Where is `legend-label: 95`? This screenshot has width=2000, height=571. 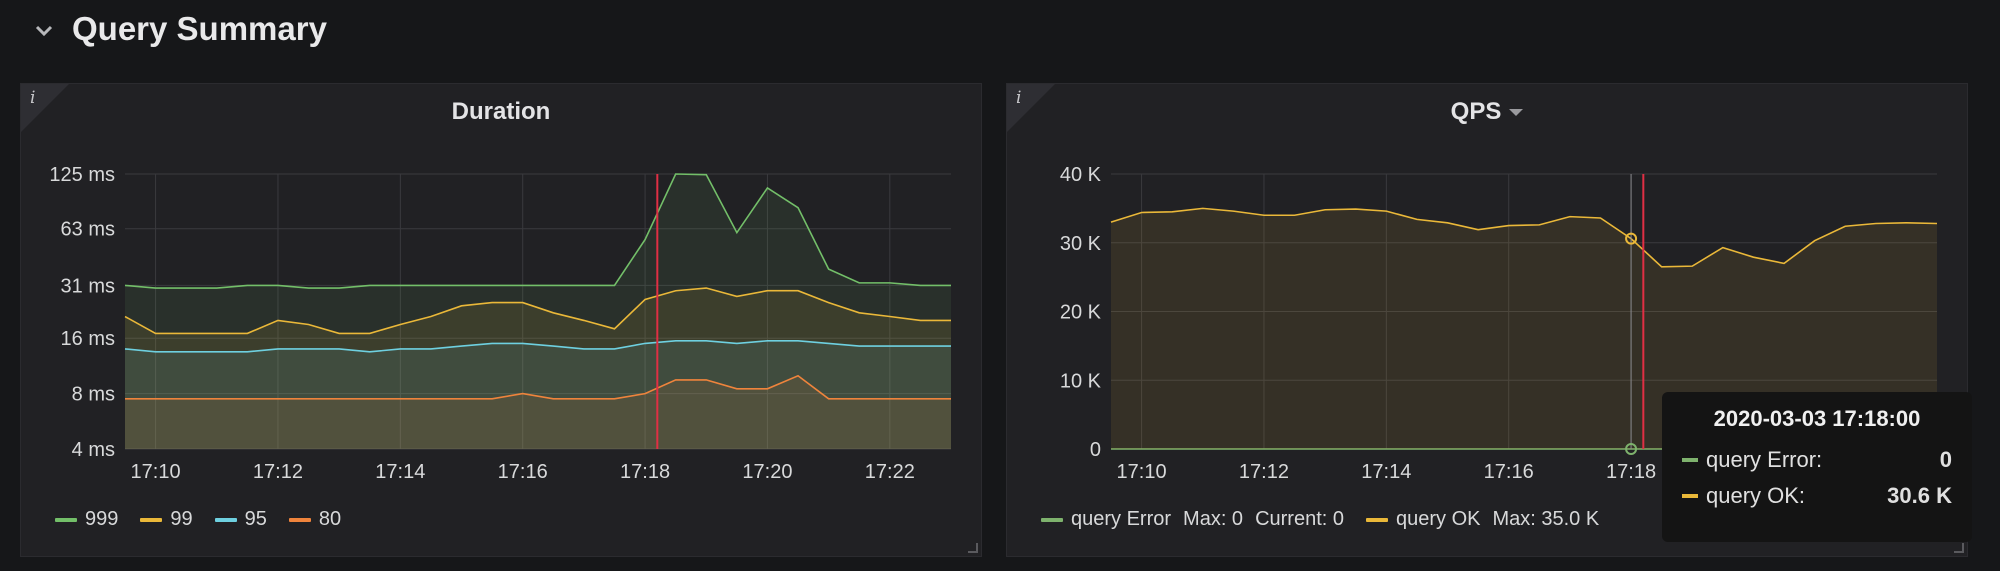 legend-label: 95 is located at coordinates (255, 519).